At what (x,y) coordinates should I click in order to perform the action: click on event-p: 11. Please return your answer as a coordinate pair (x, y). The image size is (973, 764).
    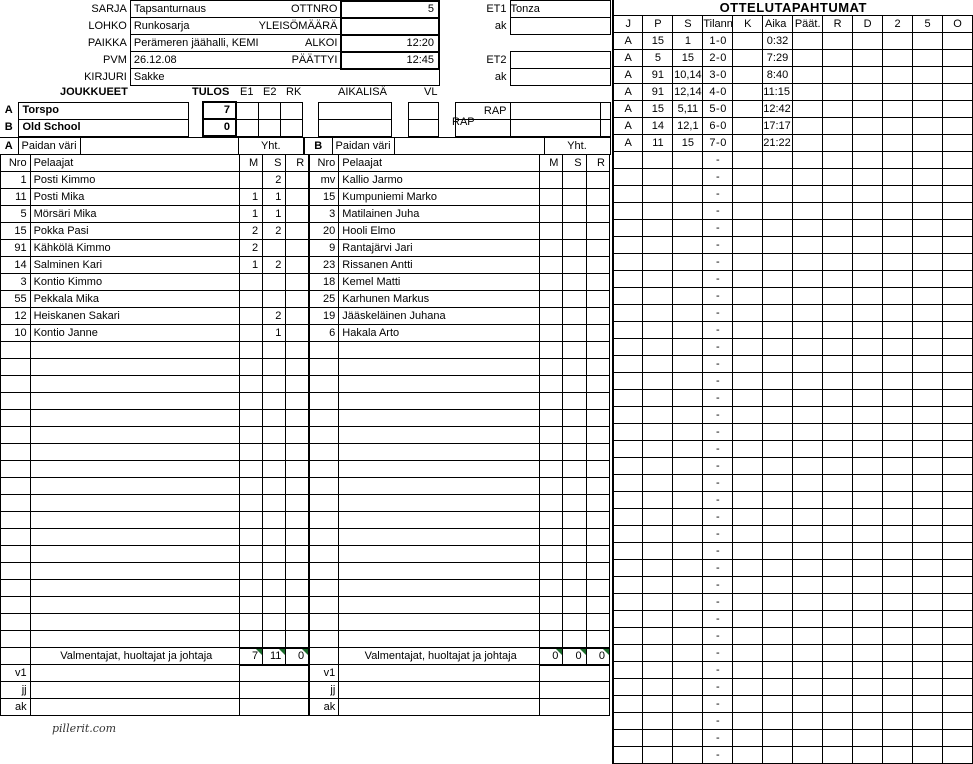
    Looking at the image, I should click on (658, 143).